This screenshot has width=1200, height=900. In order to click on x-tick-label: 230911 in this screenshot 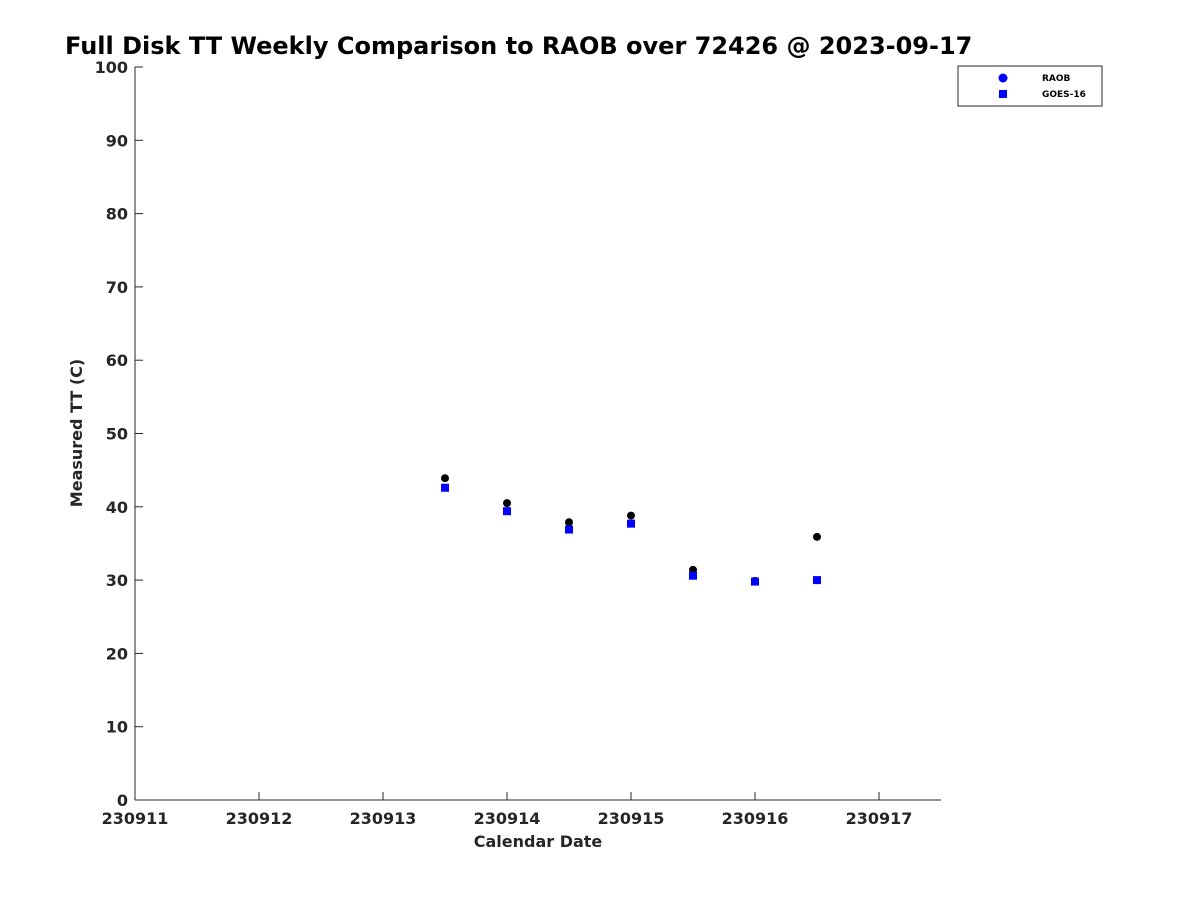, I will do `click(135, 818)`.